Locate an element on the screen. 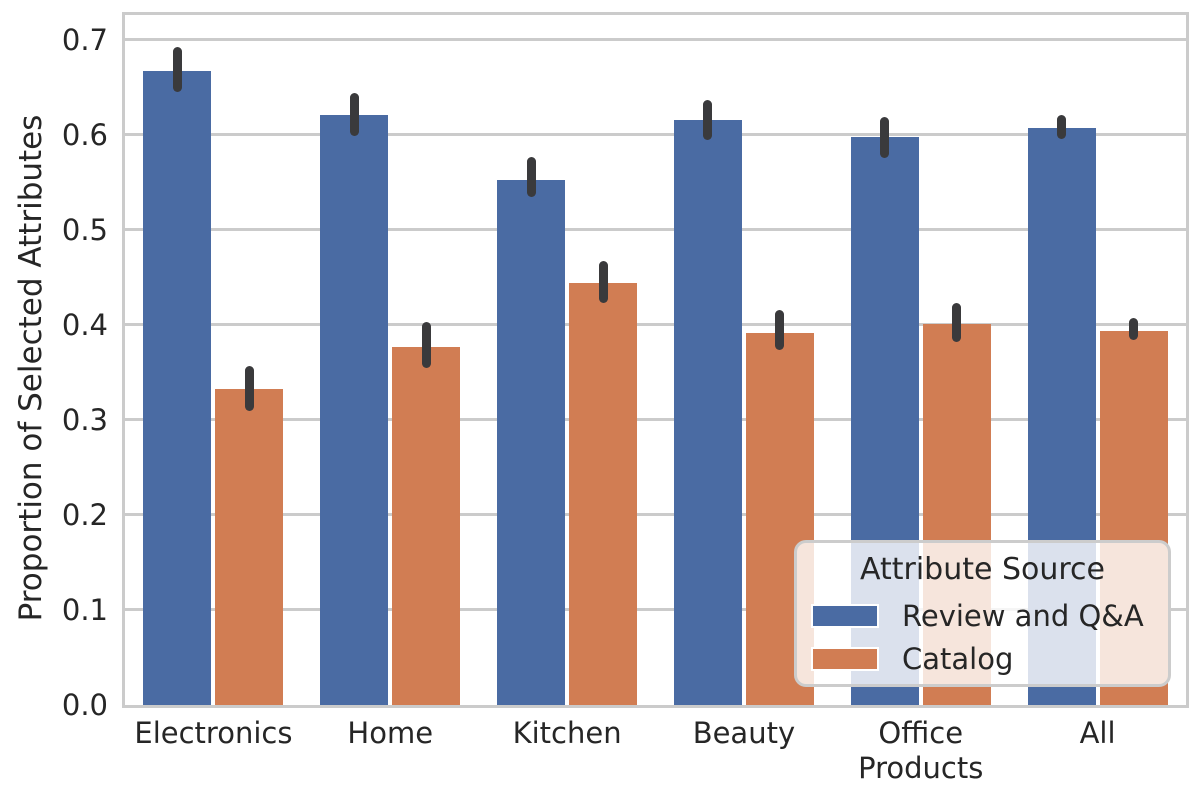 This screenshot has height=810, width=1200. legend-title: Attribute Source is located at coordinates (982, 569).